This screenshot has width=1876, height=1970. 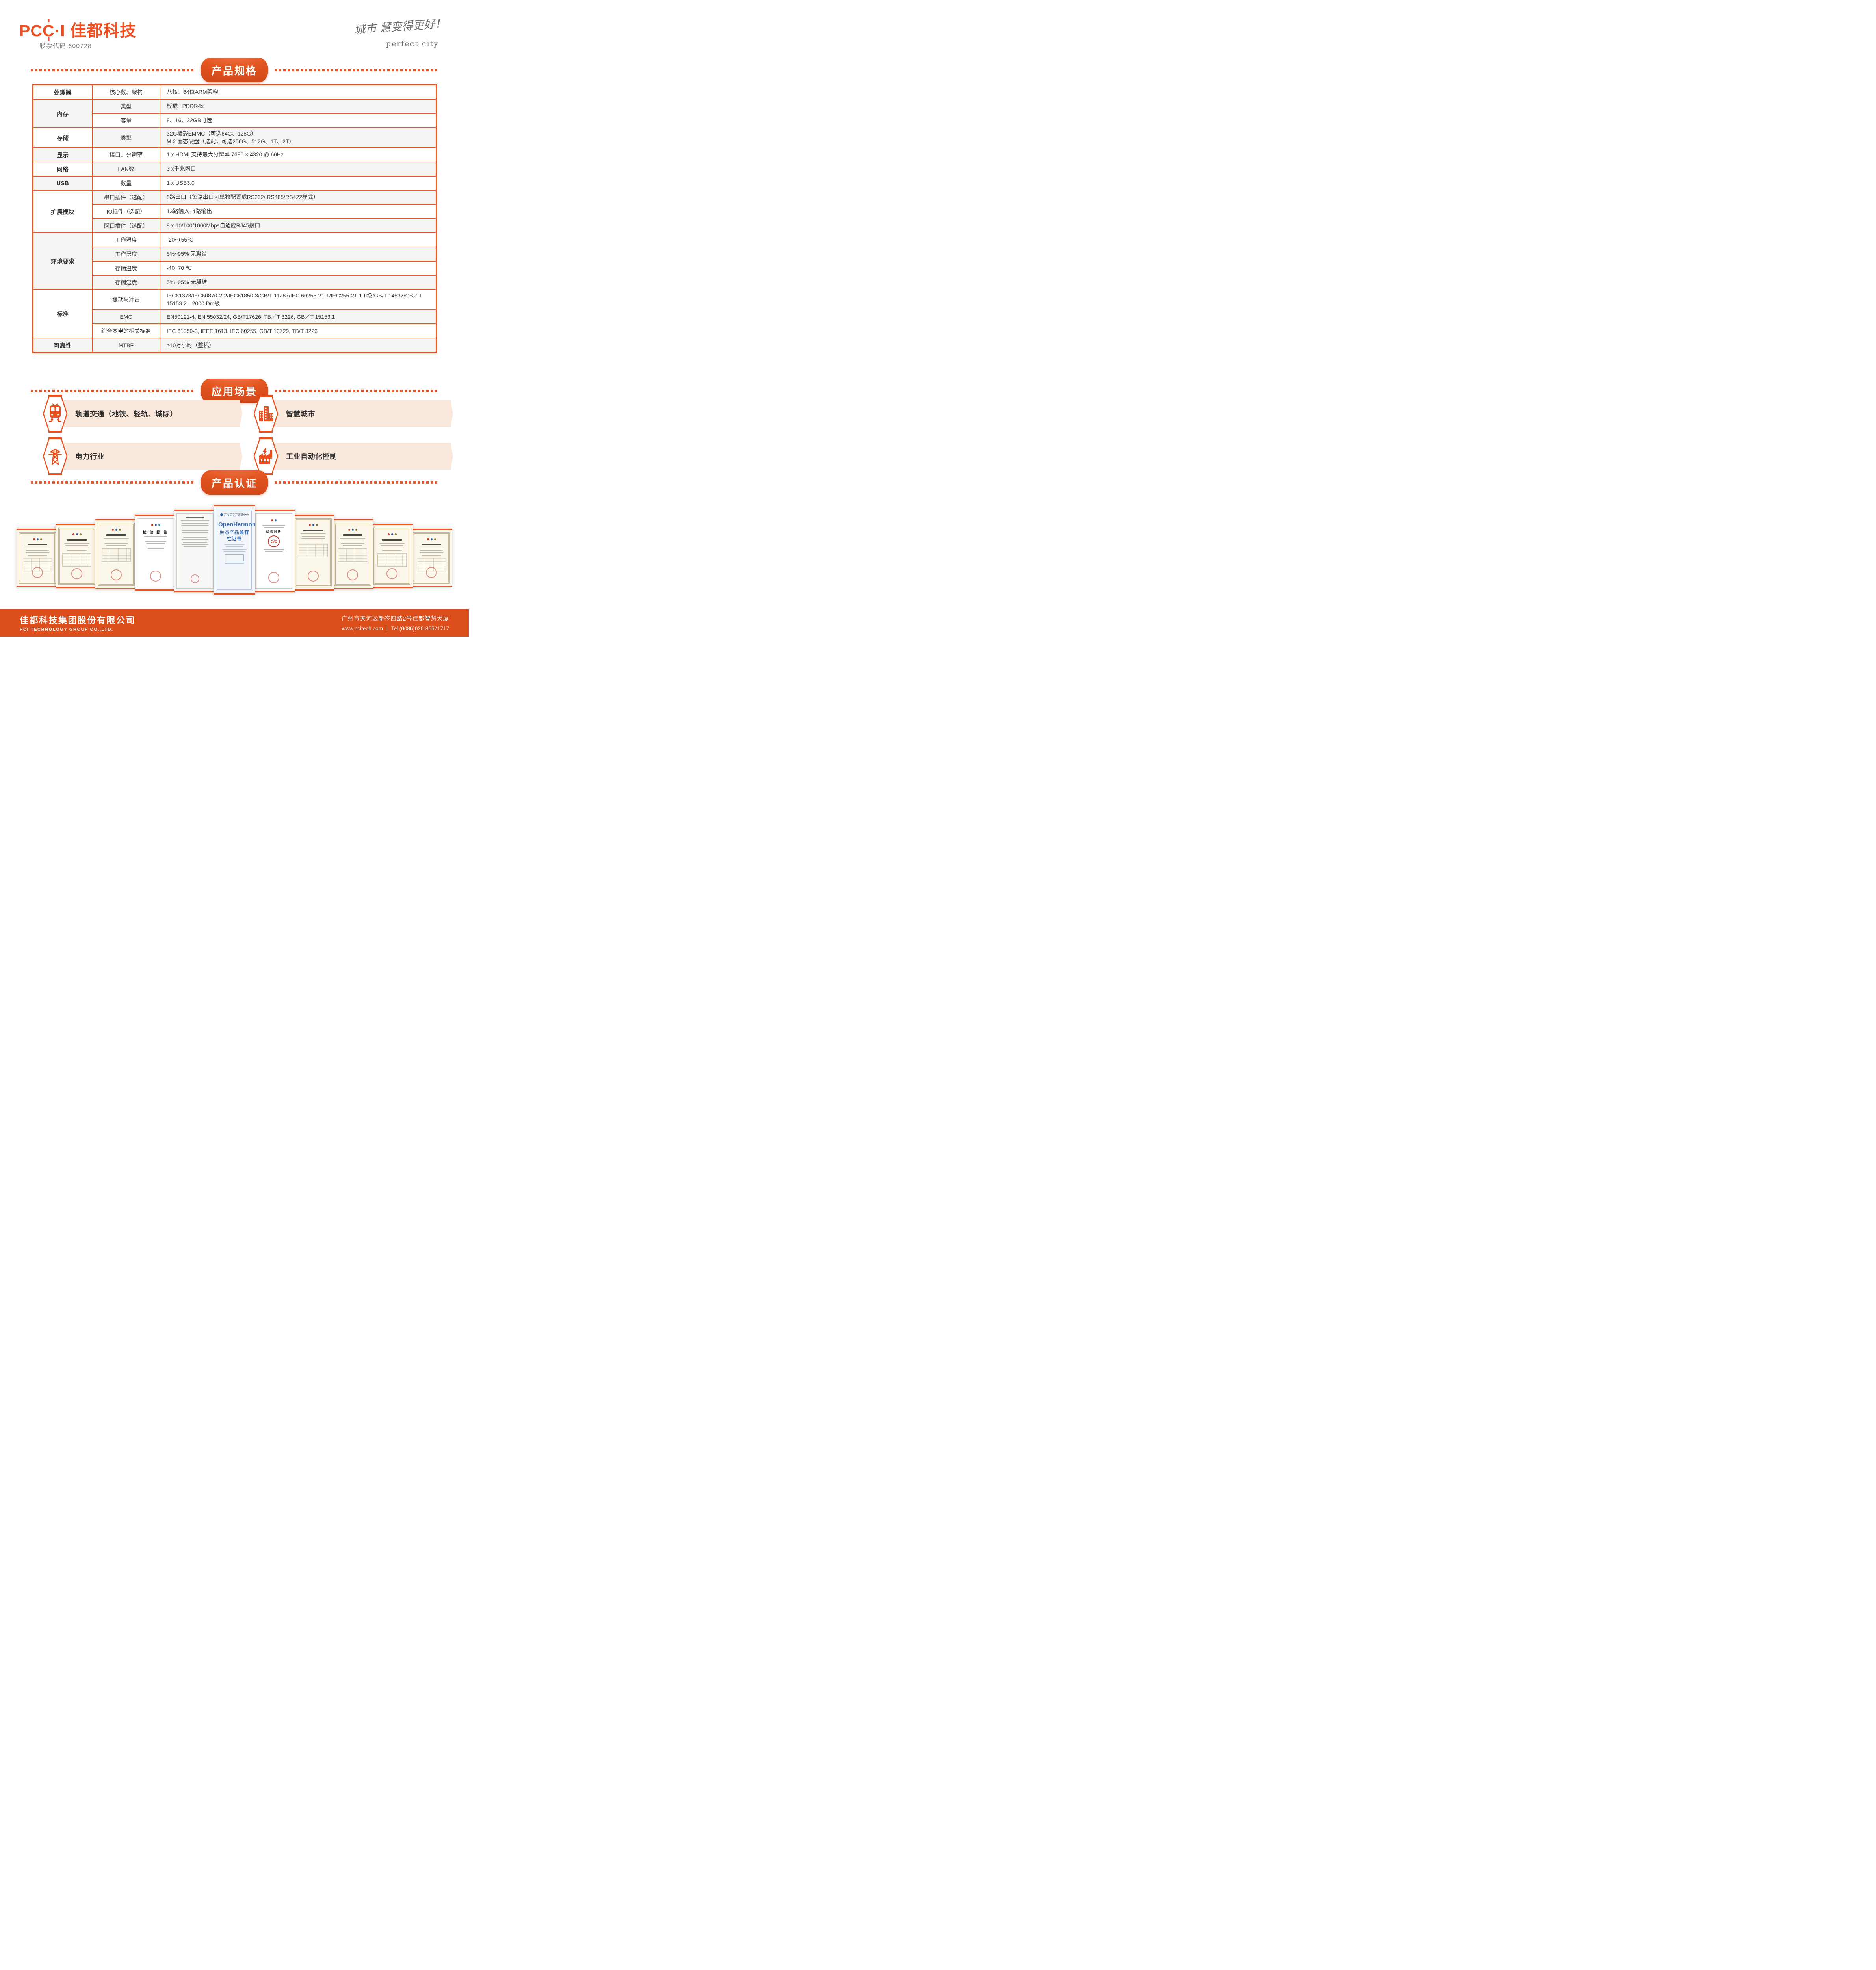 What do you see at coordinates (234, 183) in the screenshot?
I see `spec-group: USB 数量 1 x USB3.0` at bounding box center [234, 183].